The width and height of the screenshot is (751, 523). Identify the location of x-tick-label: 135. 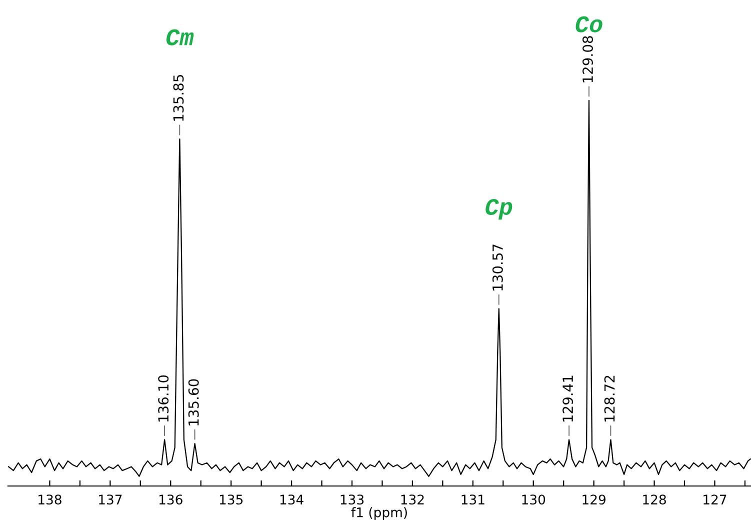
(231, 499).